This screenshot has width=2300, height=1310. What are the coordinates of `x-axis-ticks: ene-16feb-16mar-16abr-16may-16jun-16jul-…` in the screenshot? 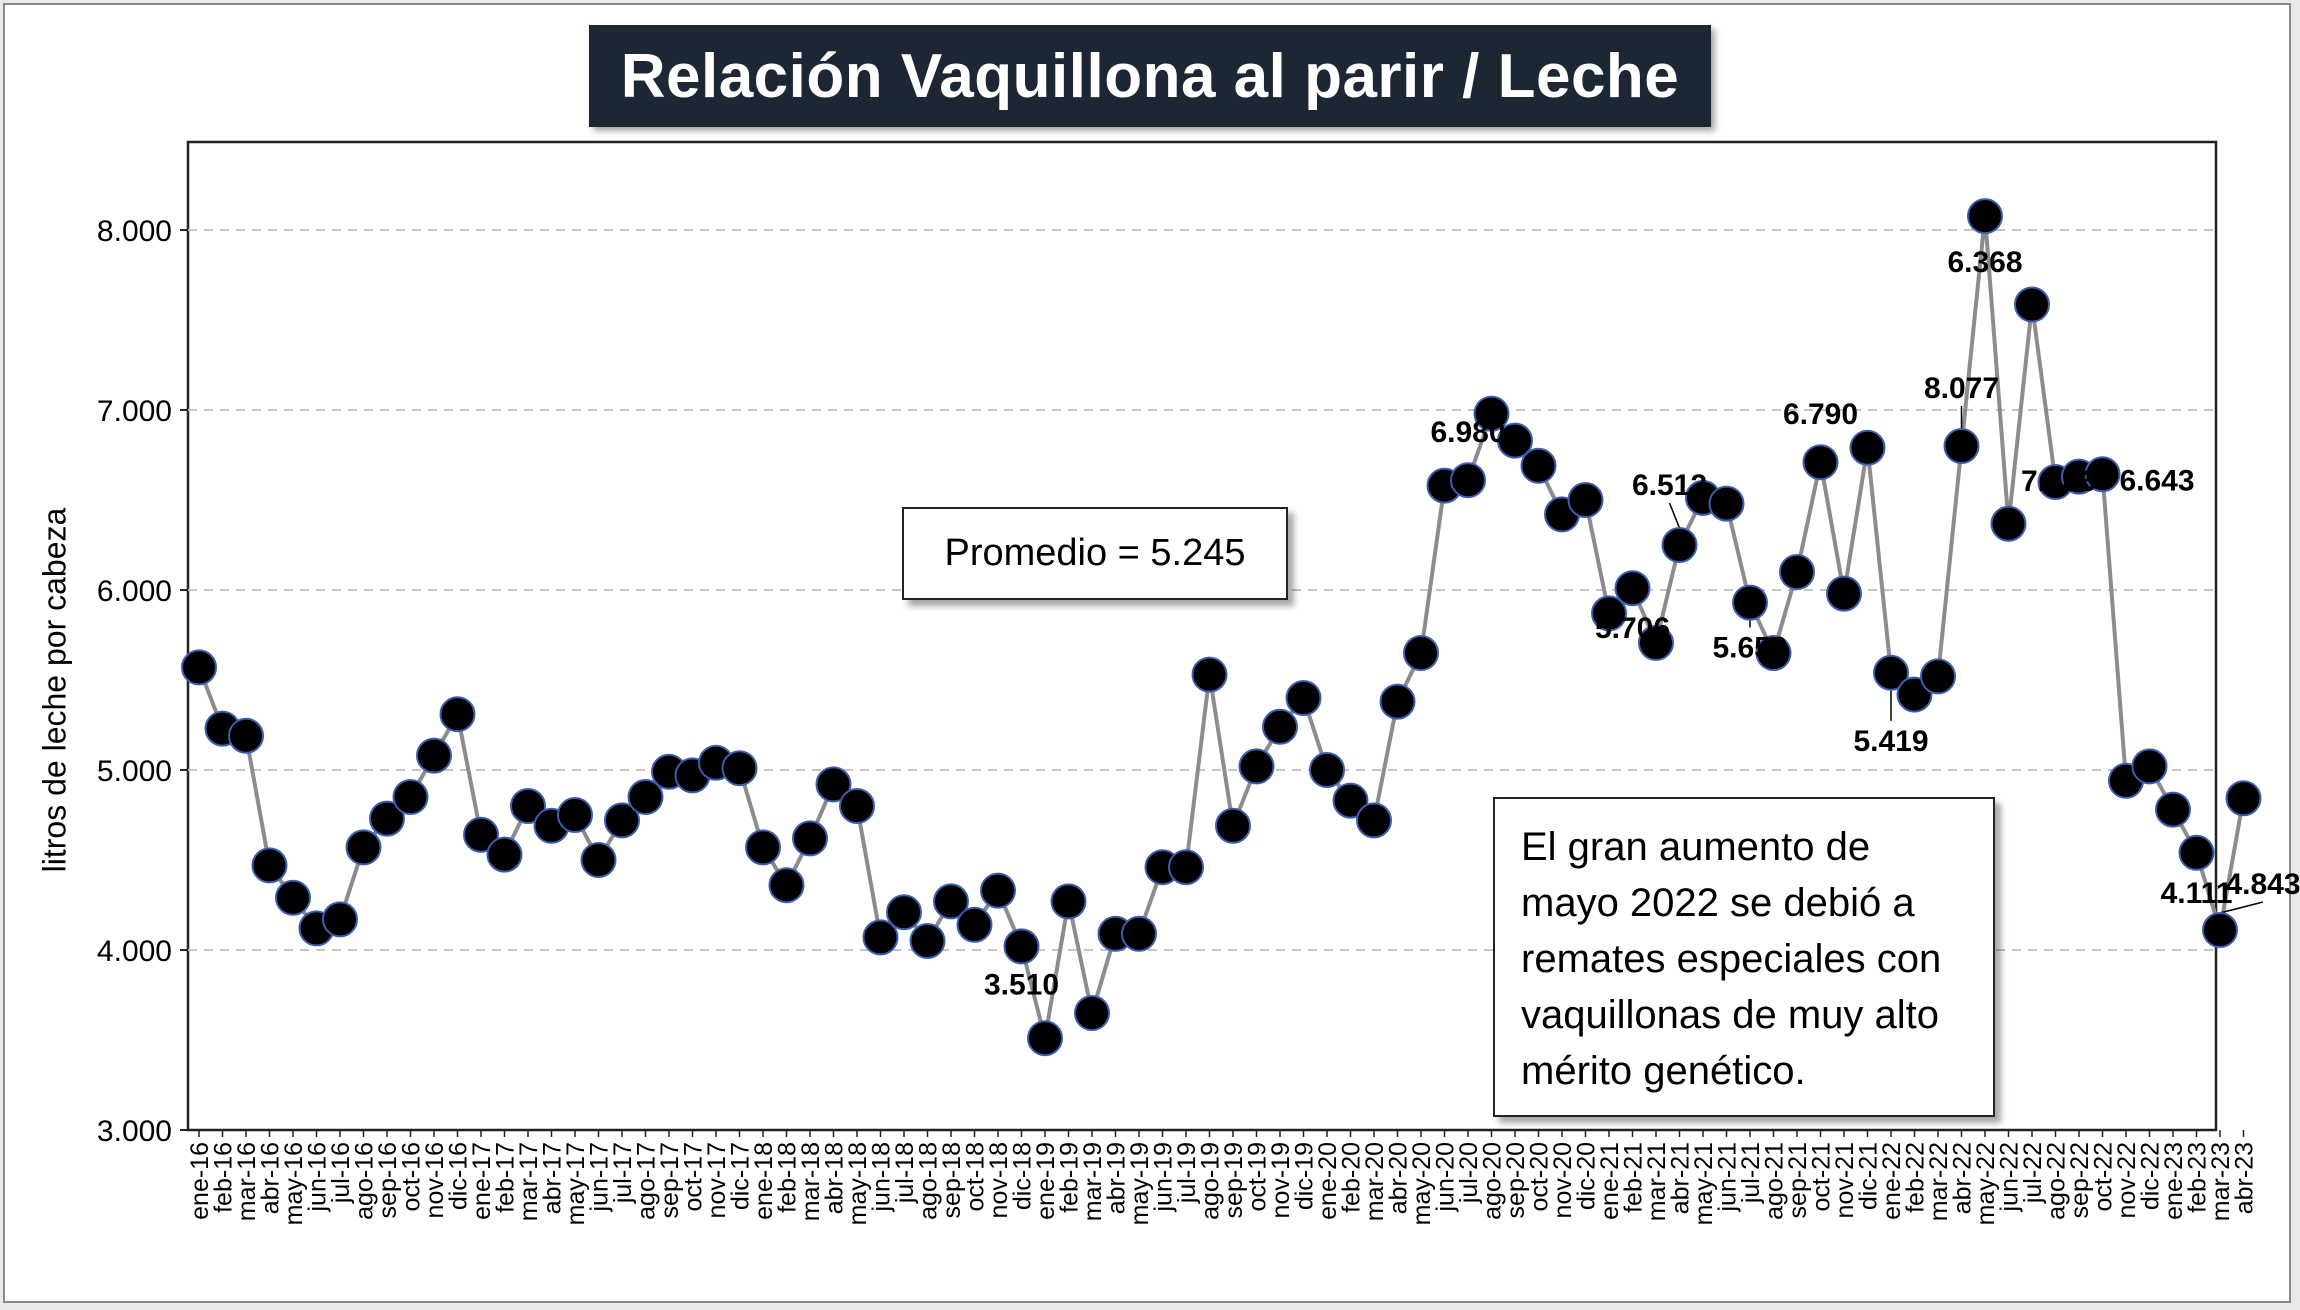 It's located at (1222, 1177).